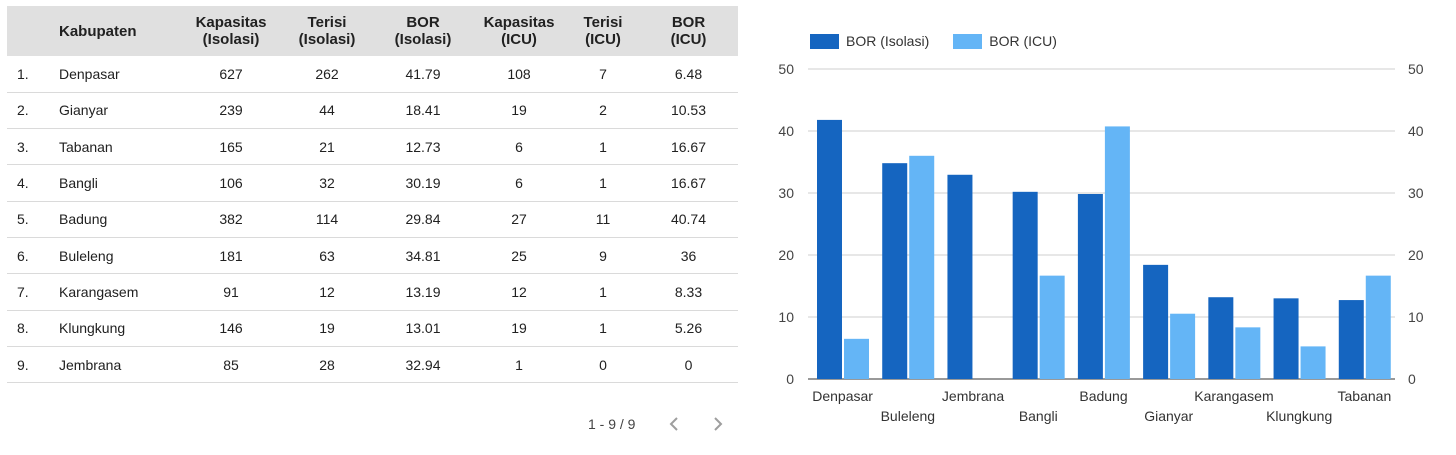  Describe the element at coordinates (519, 364) in the screenshot. I see `kapasitas-icu-cell: 1` at that location.